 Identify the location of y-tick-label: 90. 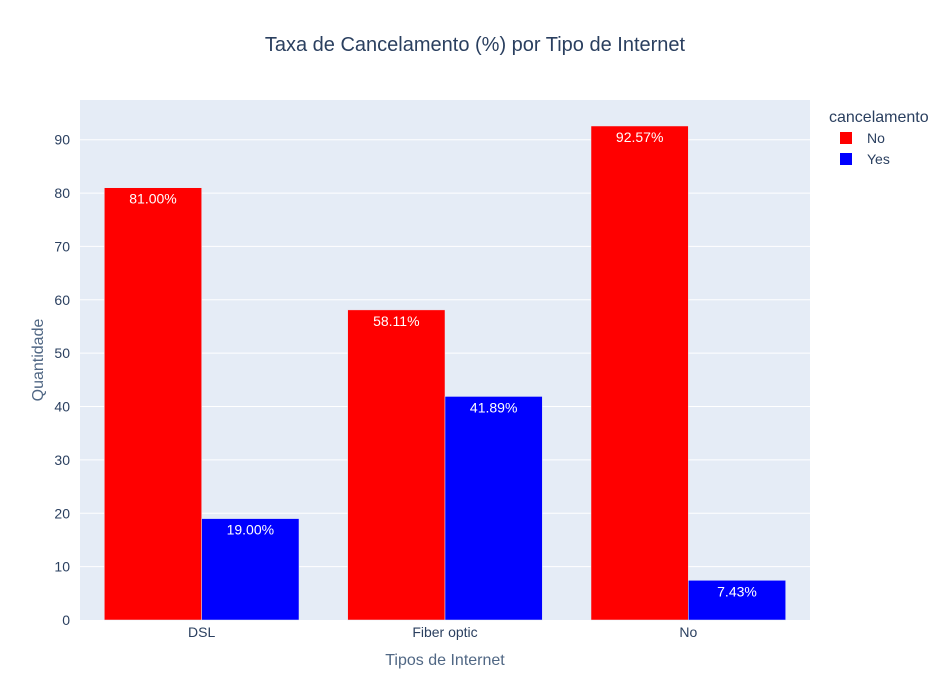
(62, 140).